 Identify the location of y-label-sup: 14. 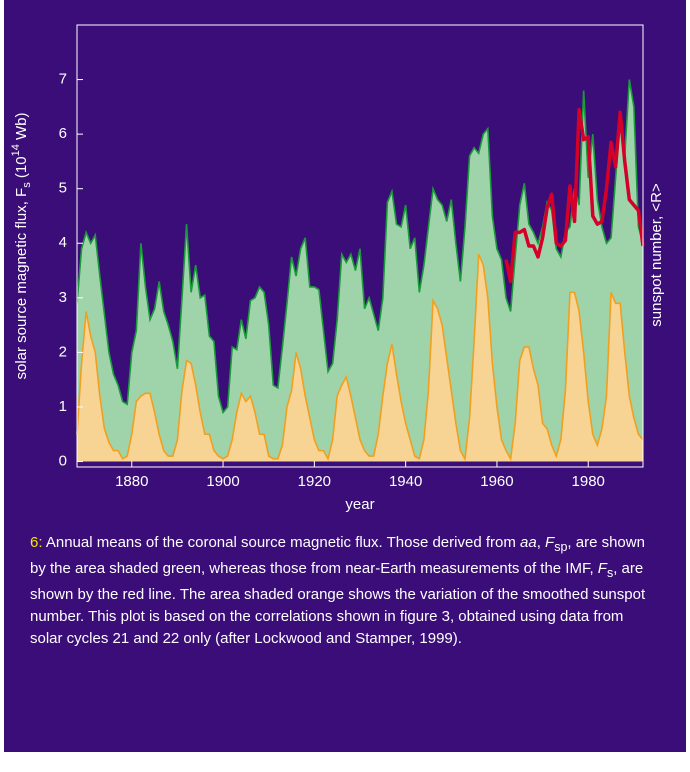
(16, 150).